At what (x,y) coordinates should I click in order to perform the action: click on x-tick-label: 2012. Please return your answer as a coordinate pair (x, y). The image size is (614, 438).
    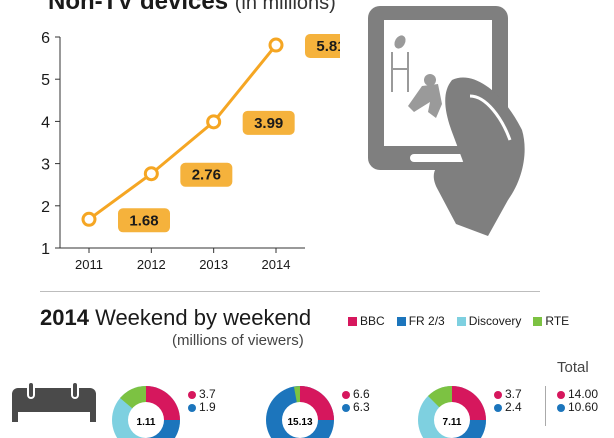
    Looking at the image, I should click on (151, 264).